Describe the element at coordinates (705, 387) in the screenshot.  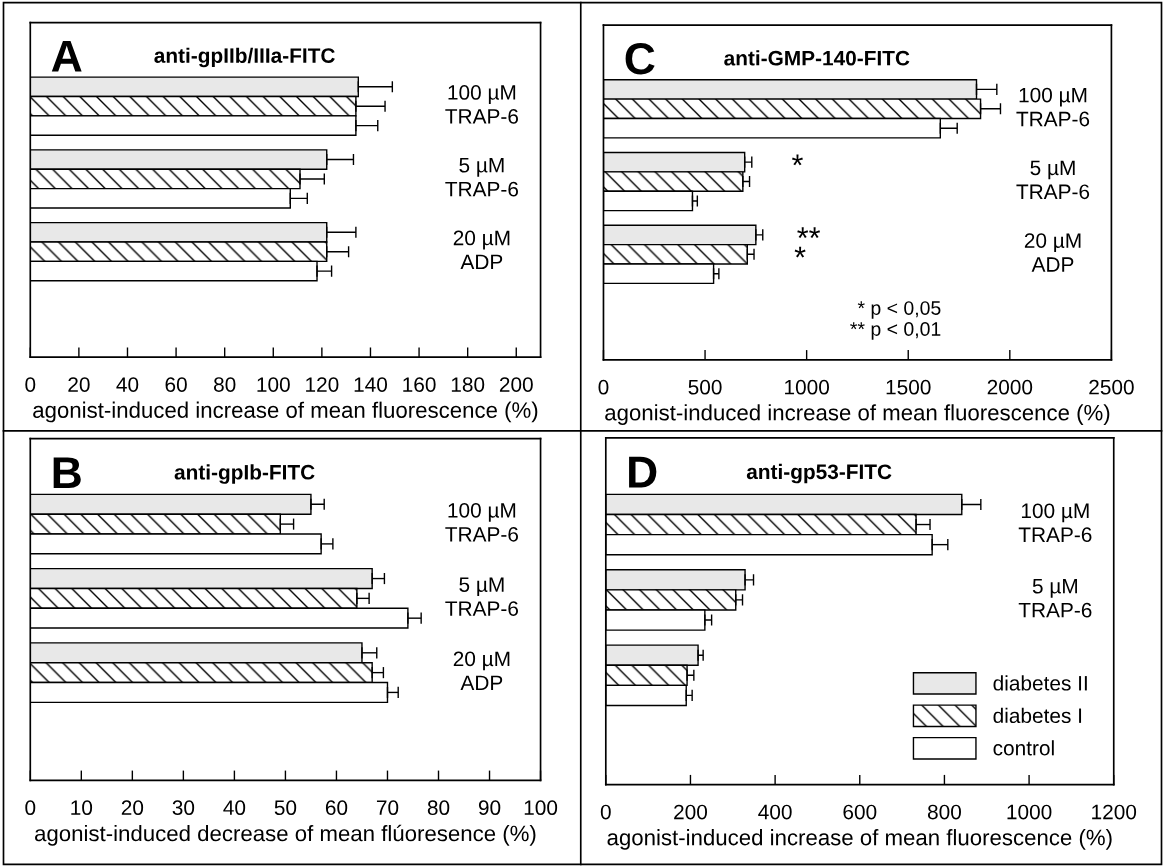
I see `x-tick-label: 500` at that location.